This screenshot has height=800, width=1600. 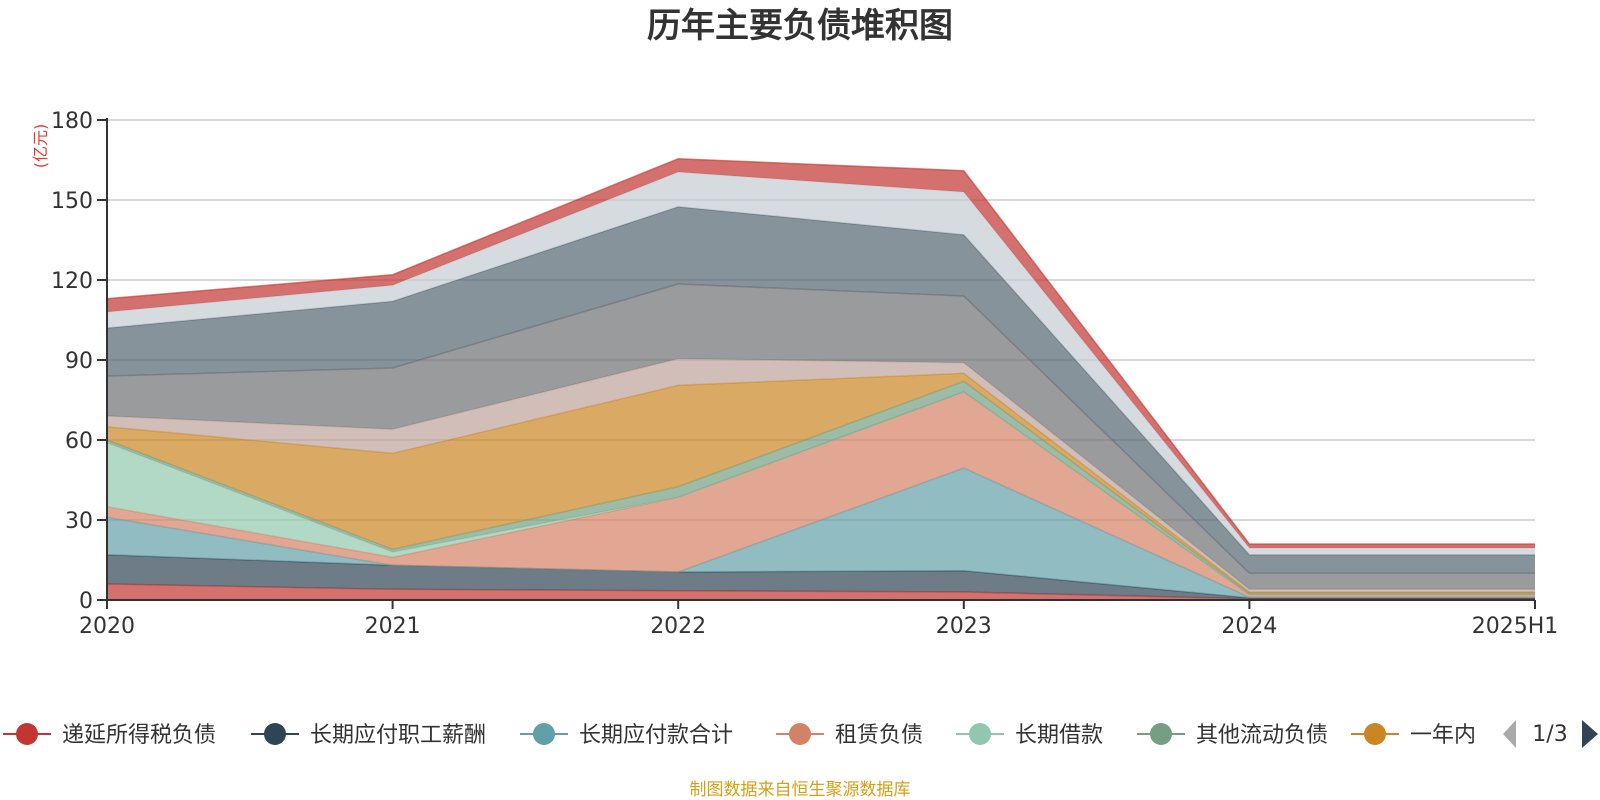 I want to click on legend-item: 长期应付款合计, so click(x=626, y=735).